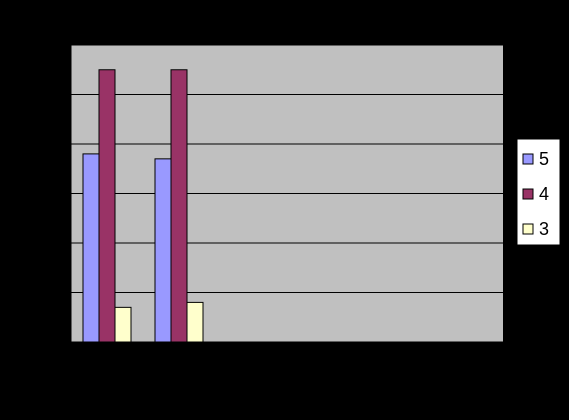 The image size is (569, 420). I want to click on legend-label: 3, so click(544, 229).